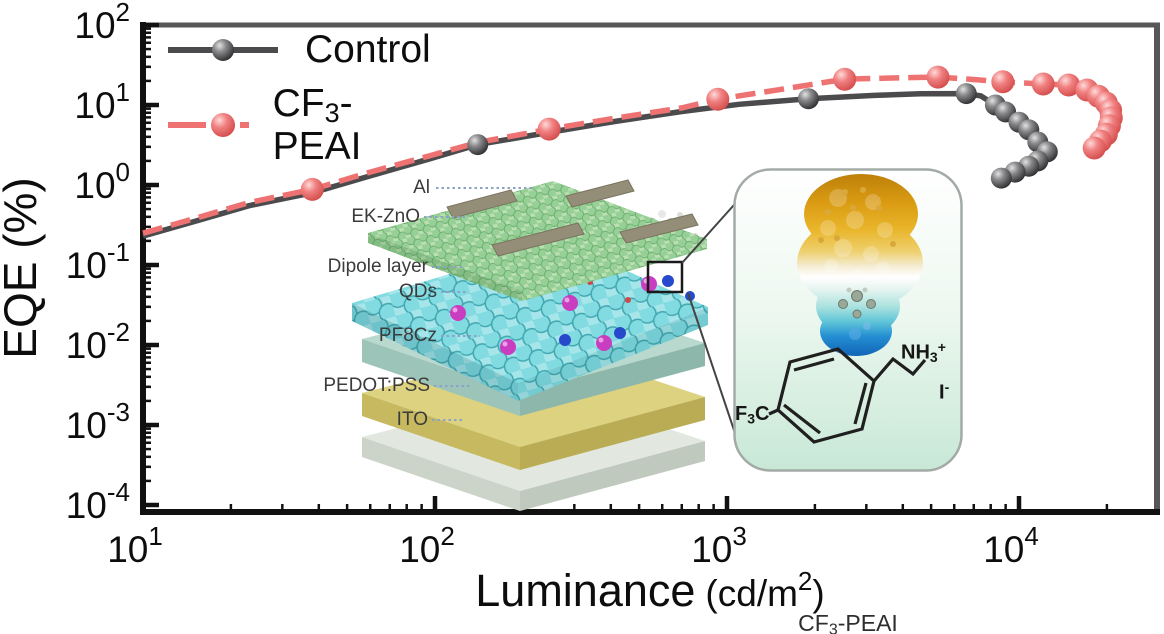 The image size is (1164, 634). What do you see at coordinates (847, 395) in the screenshot?
I see `molecular-structure` at bounding box center [847, 395].